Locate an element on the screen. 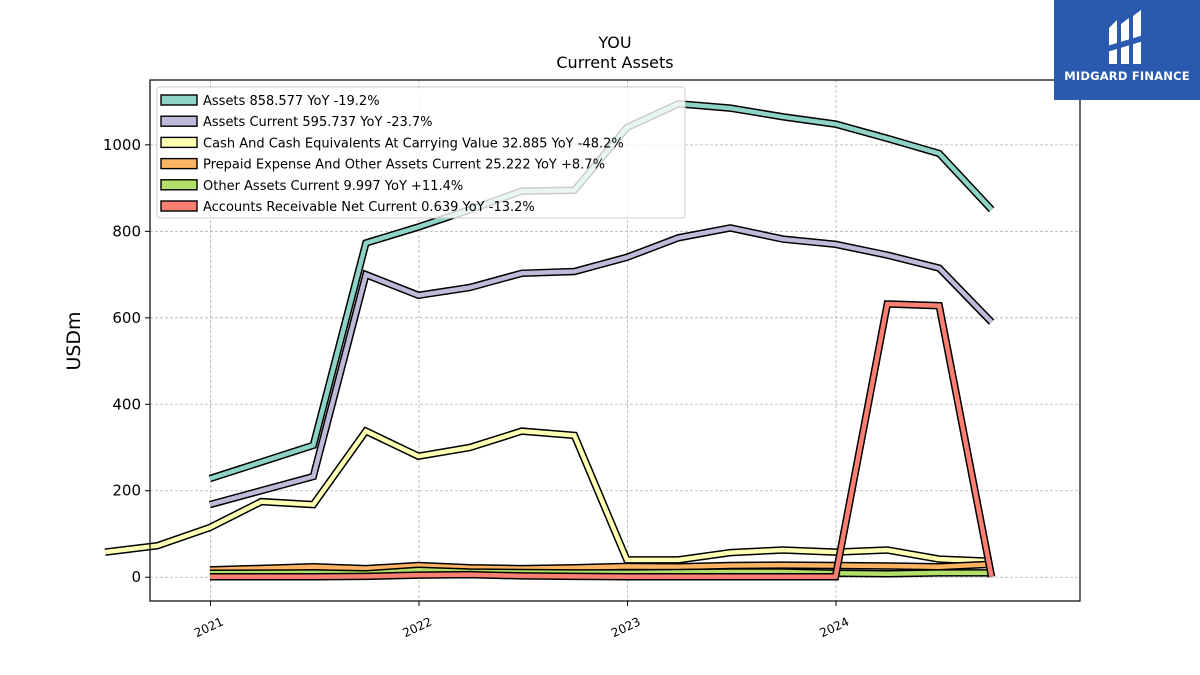 The width and height of the screenshot is (1200, 675). brand-logo: MIDGARD FINANCE is located at coordinates (1127, 50).